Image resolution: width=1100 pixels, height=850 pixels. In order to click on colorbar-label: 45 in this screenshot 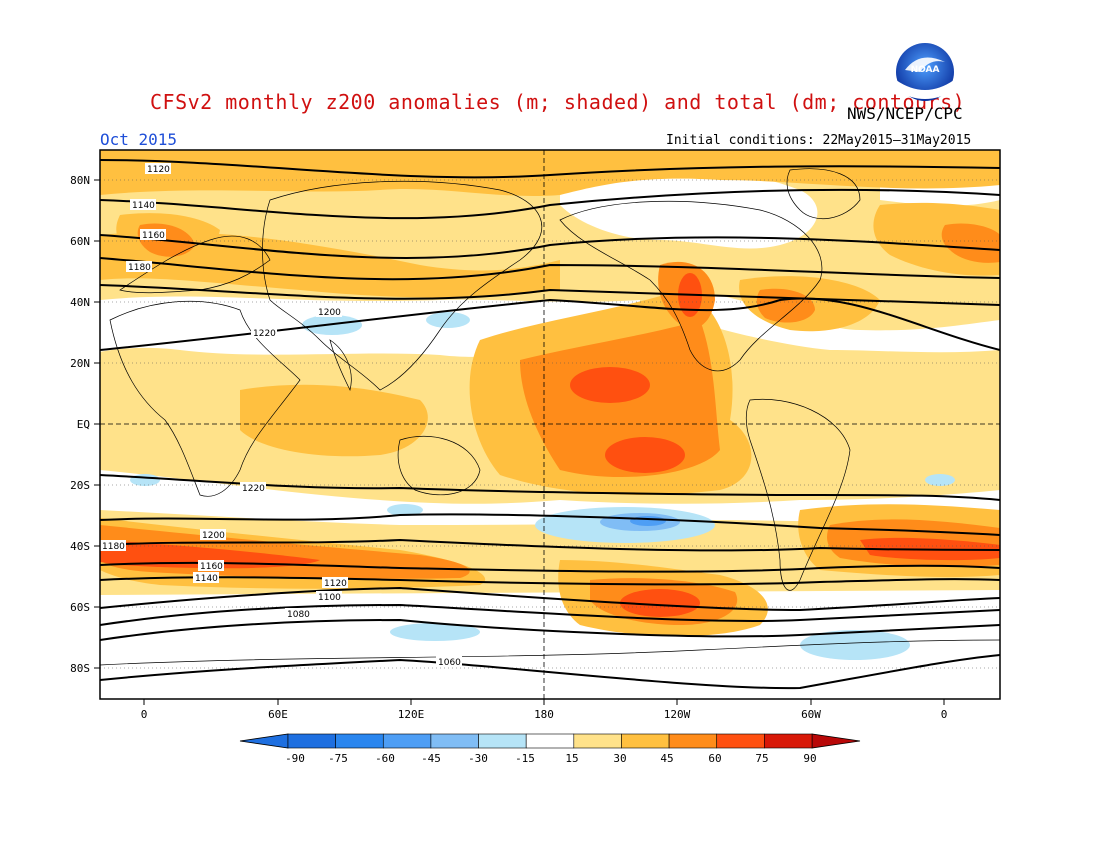, I will do `click(666, 758)`.